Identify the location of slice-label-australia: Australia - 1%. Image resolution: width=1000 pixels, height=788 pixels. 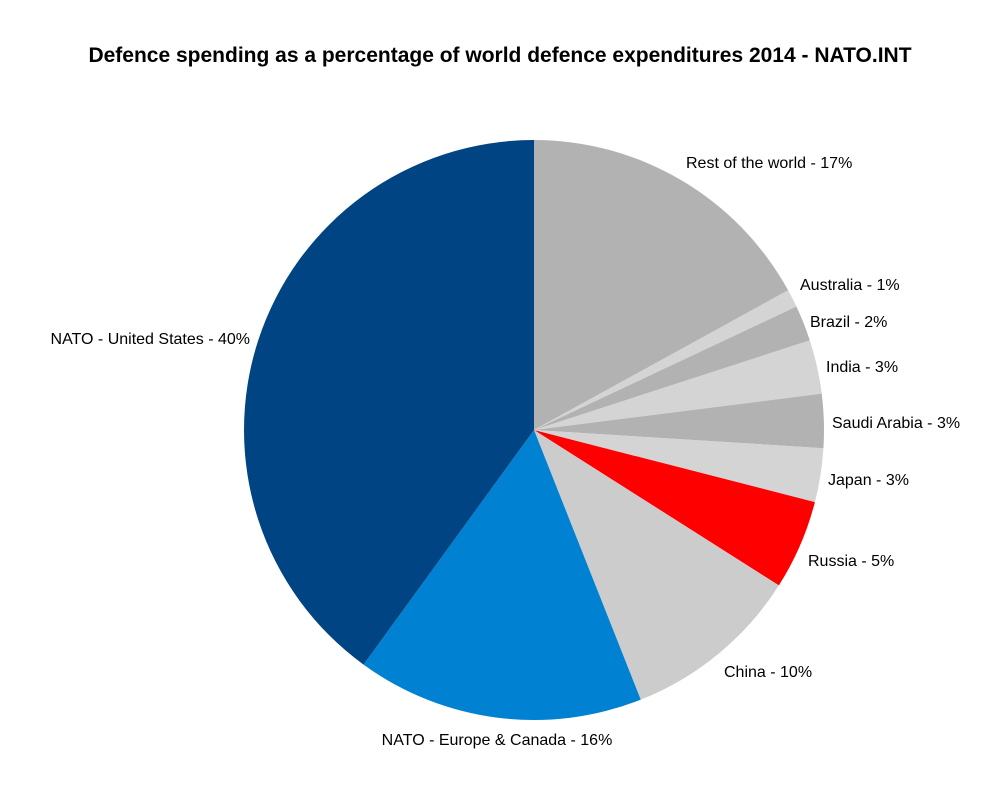
(850, 285).